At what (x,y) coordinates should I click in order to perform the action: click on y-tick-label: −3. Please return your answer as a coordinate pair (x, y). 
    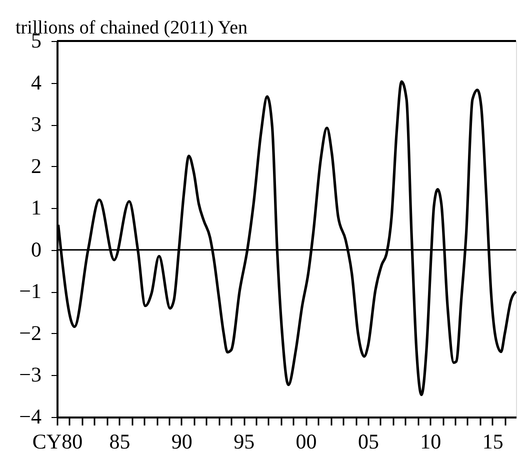
    Looking at the image, I should click on (30, 374).